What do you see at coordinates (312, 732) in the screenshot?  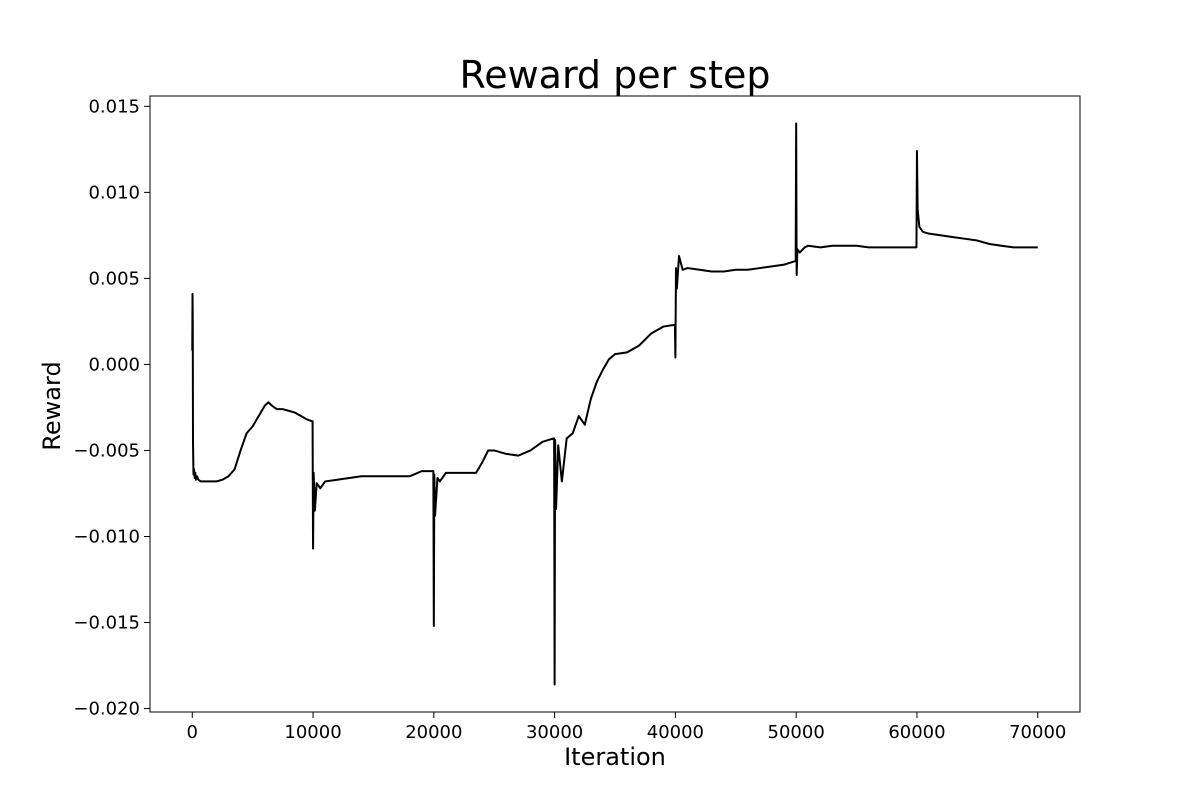 I see `x-tick-label: 10000` at bounding box center [312, 732].